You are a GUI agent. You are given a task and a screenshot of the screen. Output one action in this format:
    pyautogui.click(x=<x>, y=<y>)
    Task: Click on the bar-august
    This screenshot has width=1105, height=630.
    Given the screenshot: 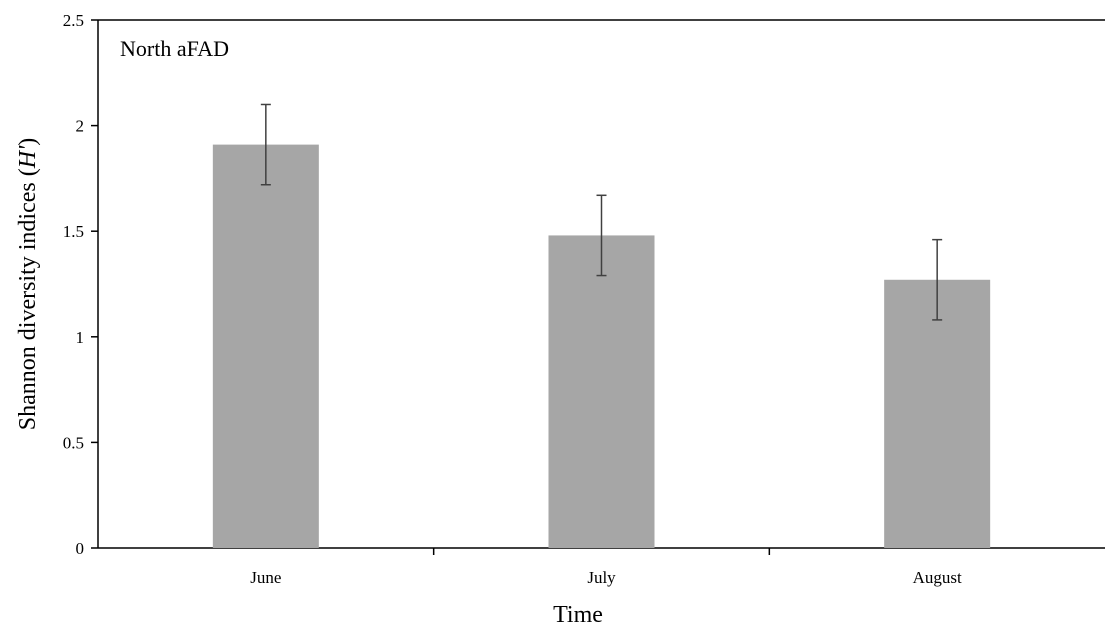 What is the action you would take?
    pyautogui.click(x=937, y=413)
    